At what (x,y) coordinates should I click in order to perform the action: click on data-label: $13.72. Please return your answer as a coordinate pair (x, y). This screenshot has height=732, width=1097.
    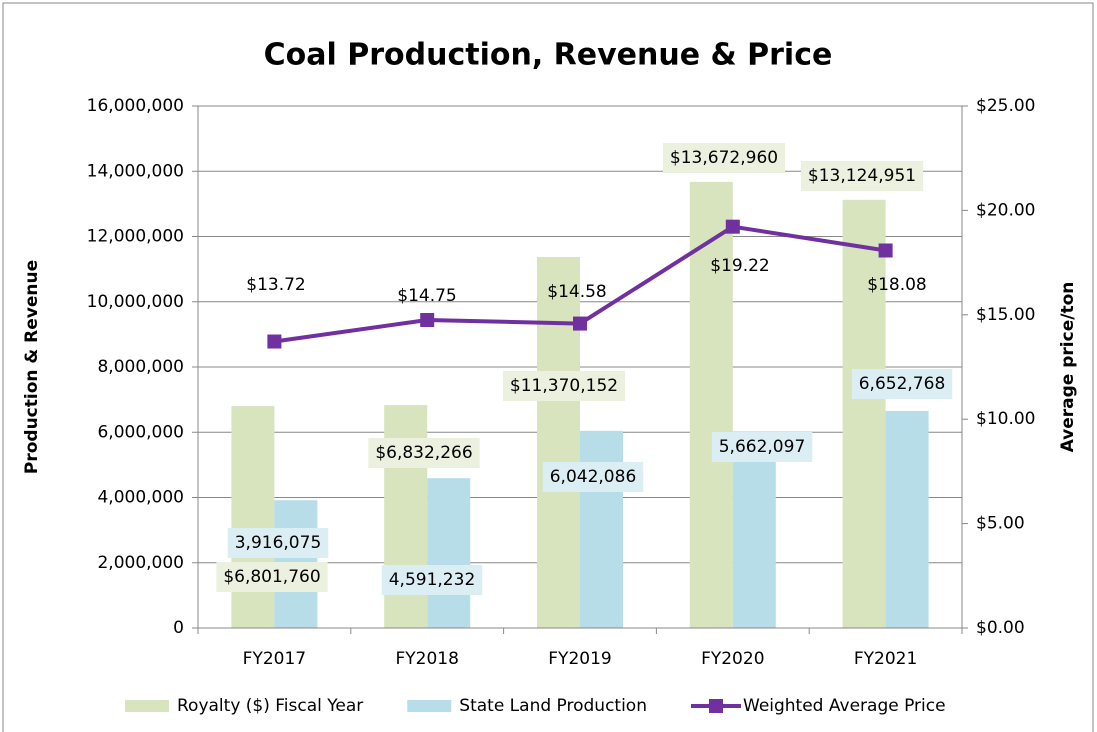
    Looking at the image, I should click on (275, 285).